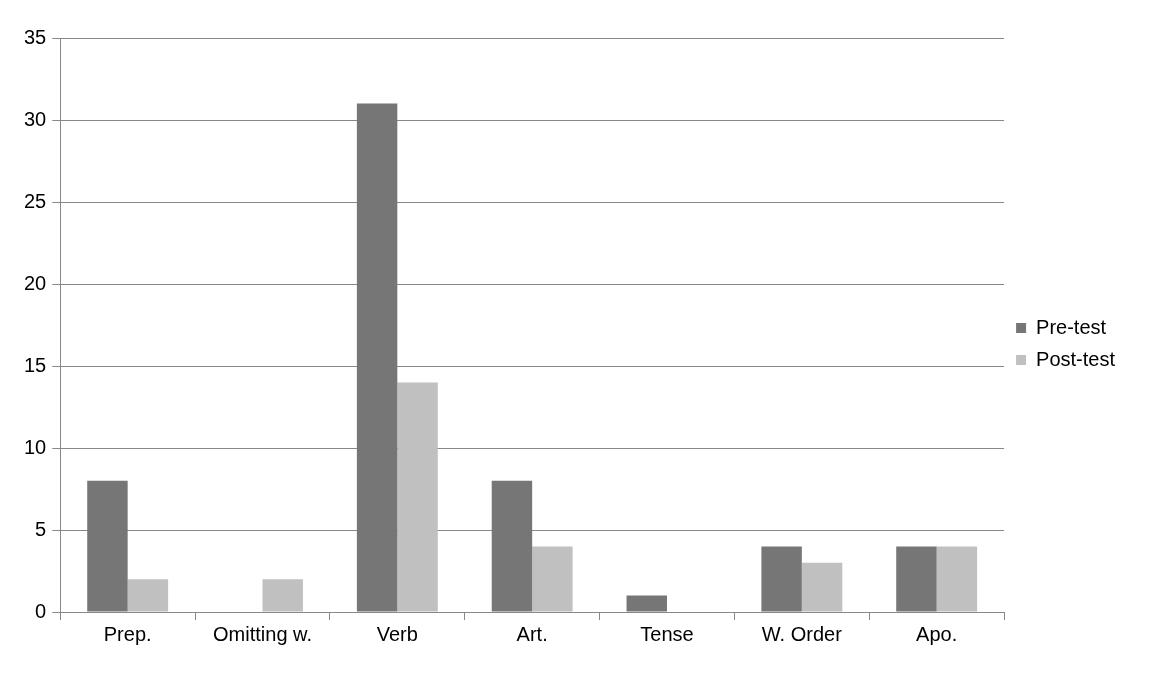 The height and width of the screenshot is (678, 1153). What do you see at coordinates (127, 633) in the screenshot?
I see `x-tick-label: Prep.` at bounding box center [127, 633].